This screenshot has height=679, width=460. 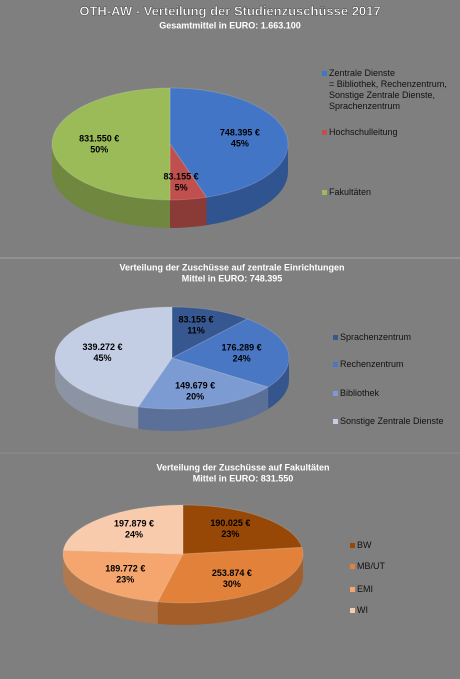 I want to click on legend-item: Fakultäten, so click(x=346, y=192).